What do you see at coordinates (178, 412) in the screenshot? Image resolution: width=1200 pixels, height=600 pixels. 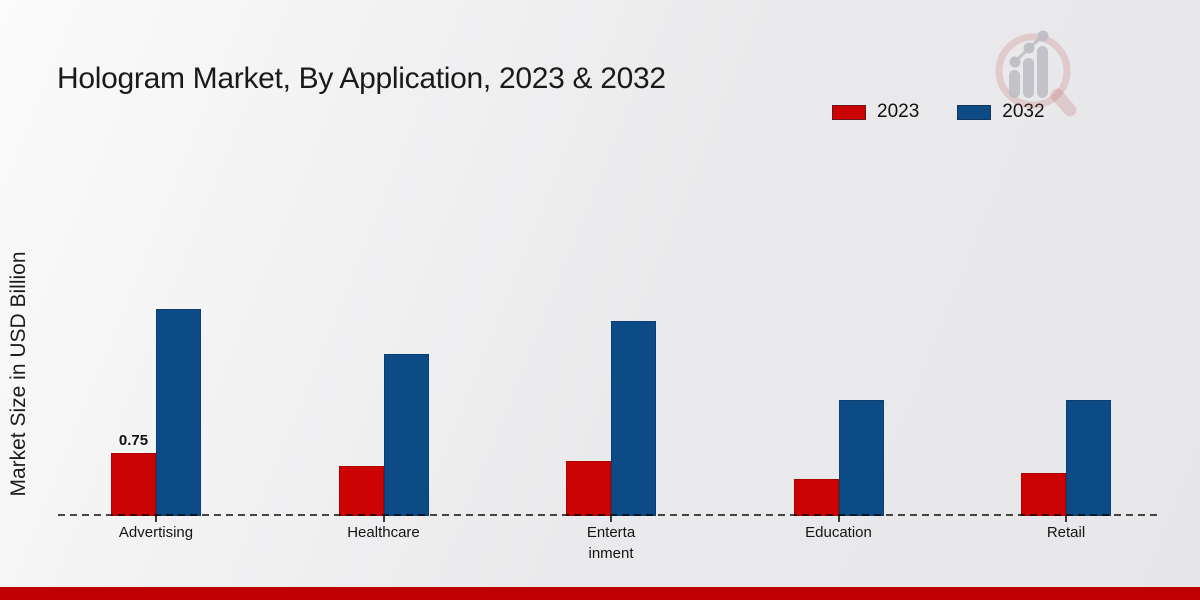 I see `bar-2032-advertising` at bounding box center [178, 412].